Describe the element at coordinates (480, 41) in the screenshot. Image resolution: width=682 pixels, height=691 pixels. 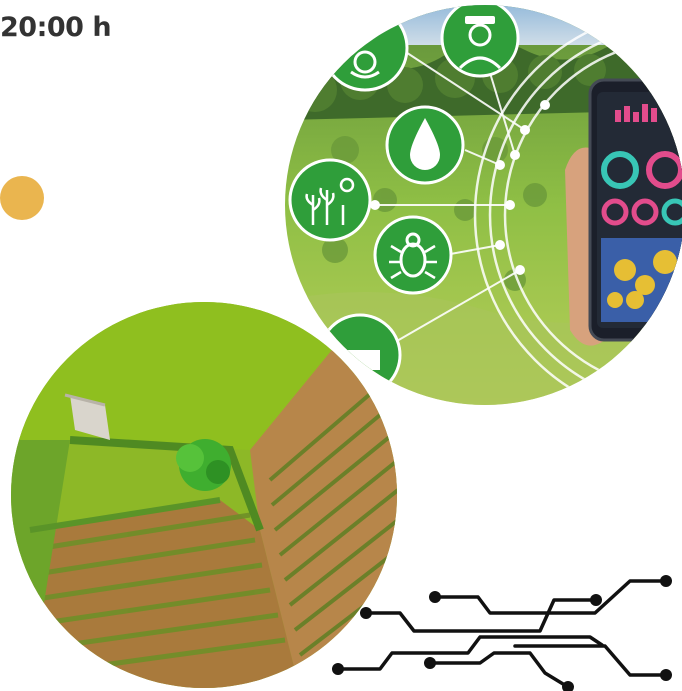
I see `farmer-icon` at that location.